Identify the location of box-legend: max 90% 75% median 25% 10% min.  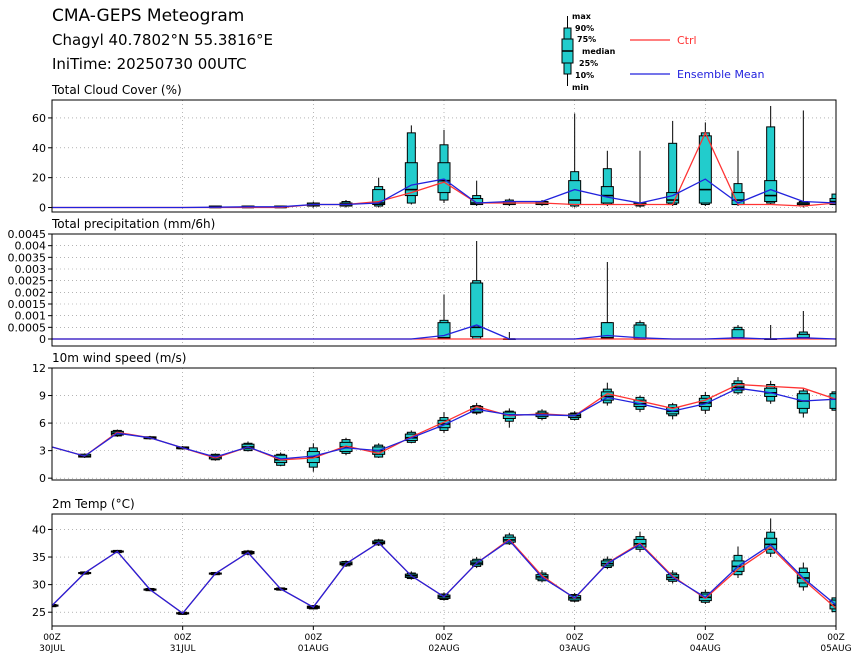
(588, 52).